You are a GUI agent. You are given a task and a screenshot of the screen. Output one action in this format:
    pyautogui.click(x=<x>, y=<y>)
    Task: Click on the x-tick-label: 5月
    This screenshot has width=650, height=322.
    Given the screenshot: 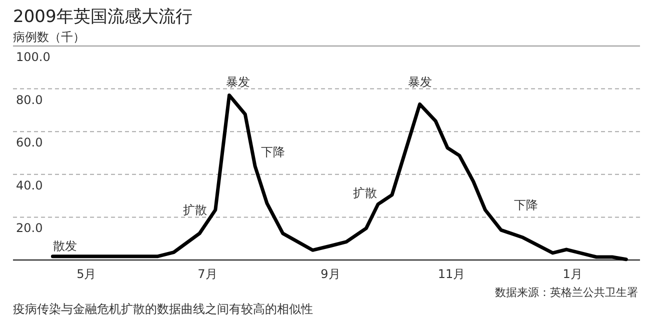 What is the action you would take?
    pyautogui.click(x=86, y=274)
    